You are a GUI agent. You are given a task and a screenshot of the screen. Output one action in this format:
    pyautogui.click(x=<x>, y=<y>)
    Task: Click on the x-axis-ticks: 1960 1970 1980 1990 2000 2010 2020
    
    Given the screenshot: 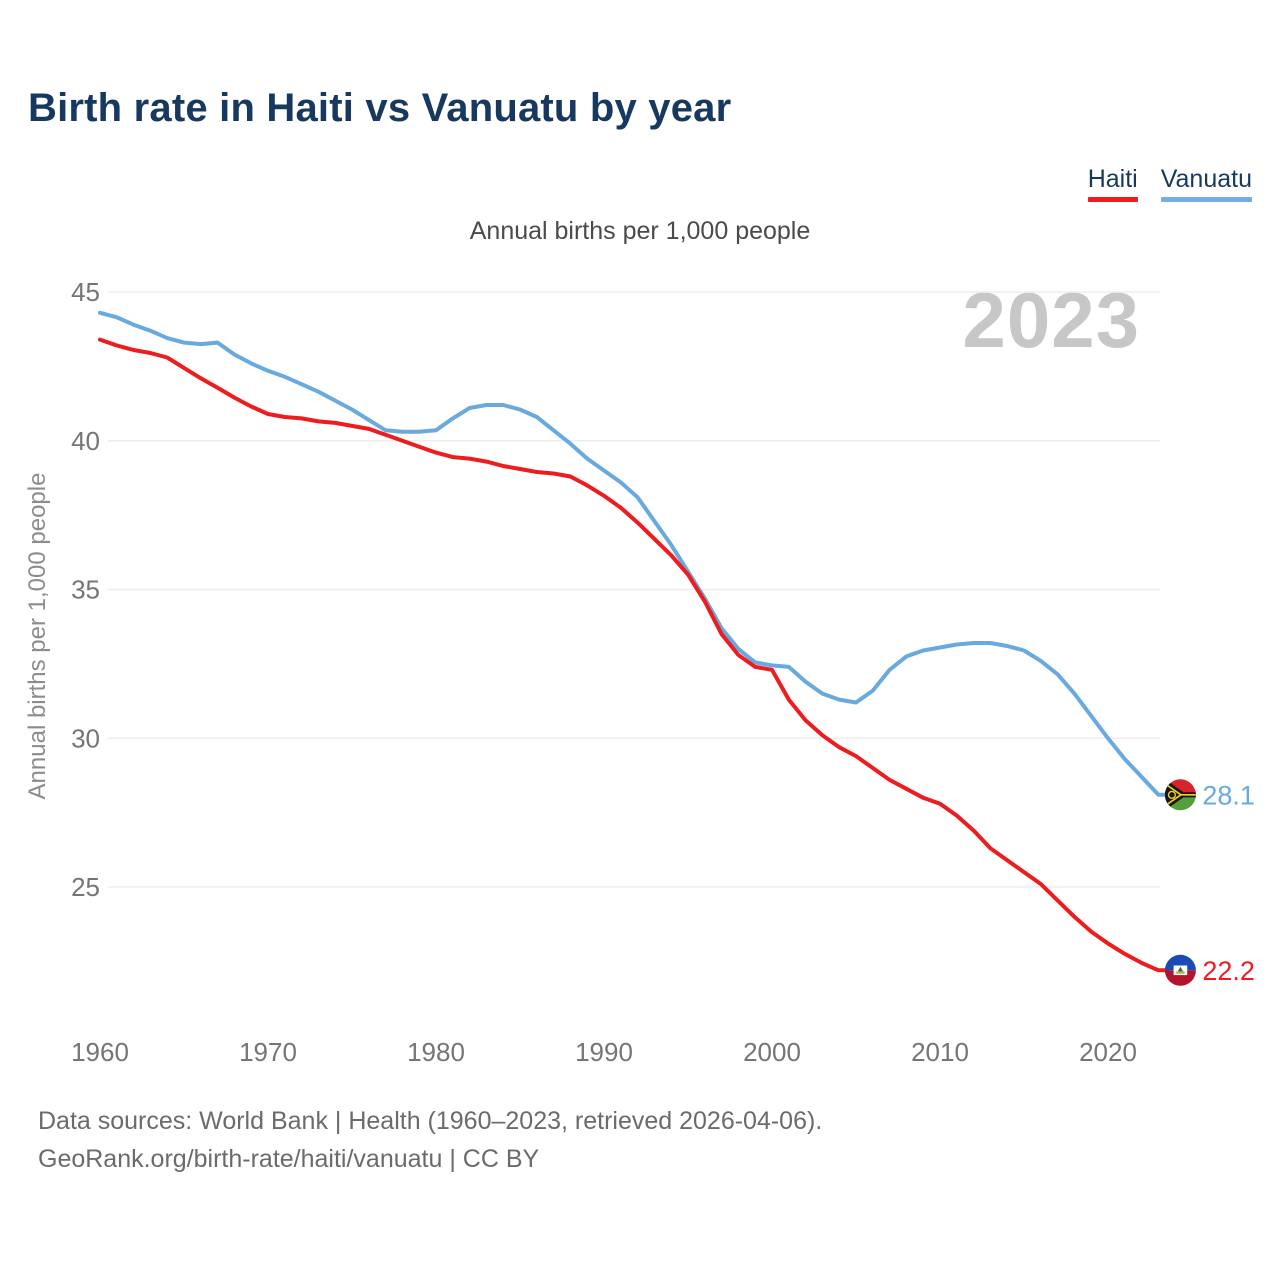 What is the action you would take?
    pyautogui.click(x=604, y=1052)
    